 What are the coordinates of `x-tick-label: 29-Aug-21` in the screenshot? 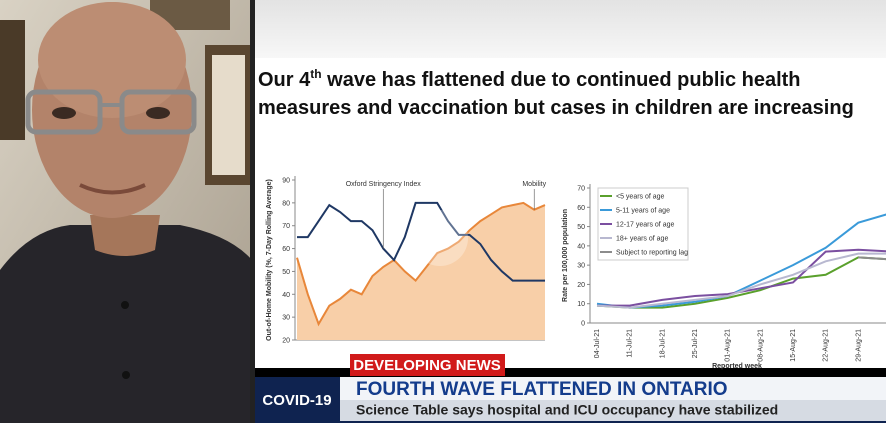 It's located at (858, 345).